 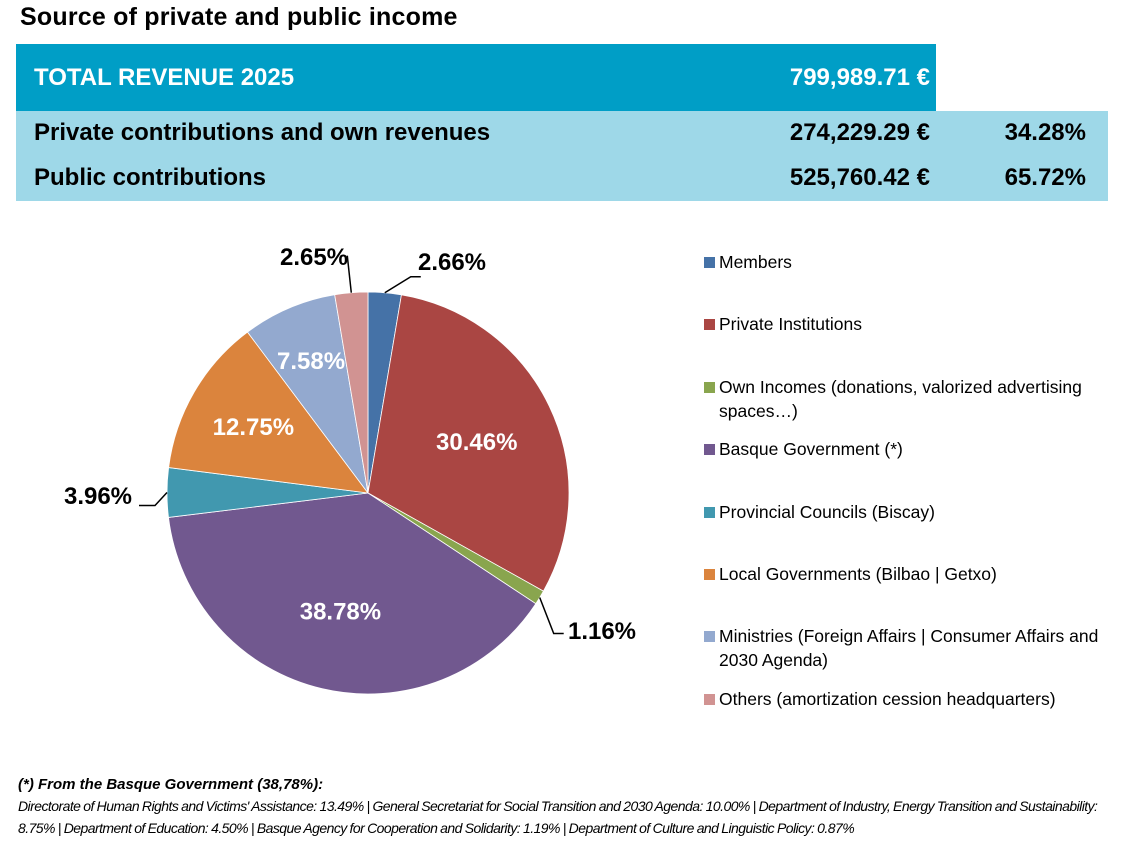 I want to click on footnote-heading: (*) From the Basque Government (38,78%):, so click(x=171, y=784).